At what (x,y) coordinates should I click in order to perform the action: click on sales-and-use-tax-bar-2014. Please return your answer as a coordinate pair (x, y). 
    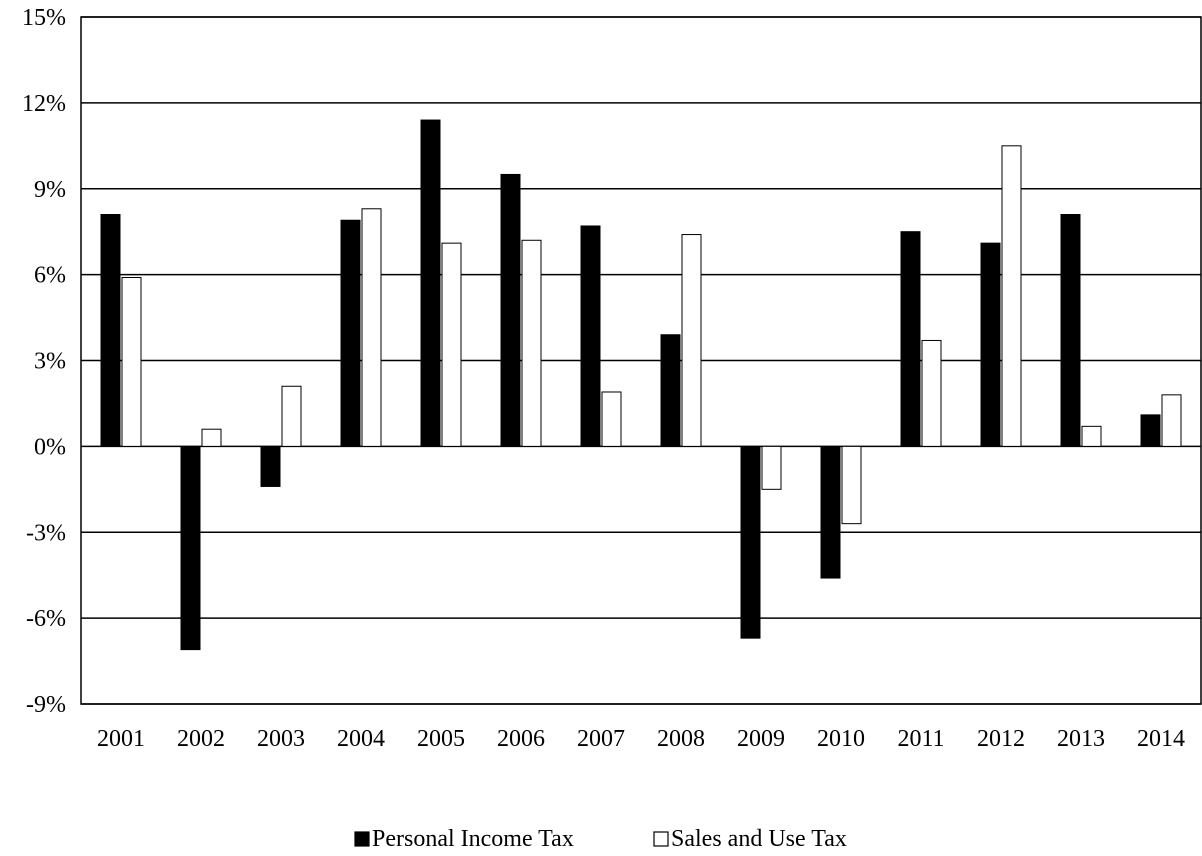
    Looking at the image, I should click on (1171, 420).